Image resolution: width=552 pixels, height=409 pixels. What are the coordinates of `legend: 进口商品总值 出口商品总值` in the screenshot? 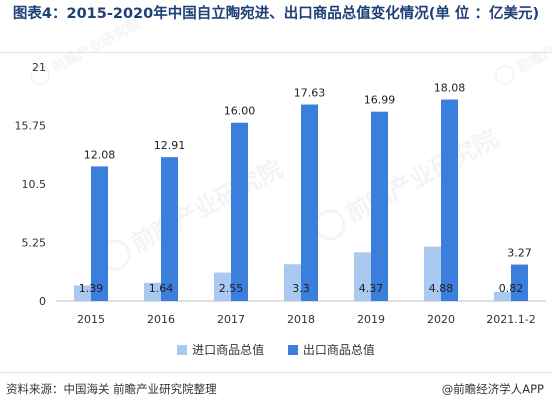 It's located at (276, 349).